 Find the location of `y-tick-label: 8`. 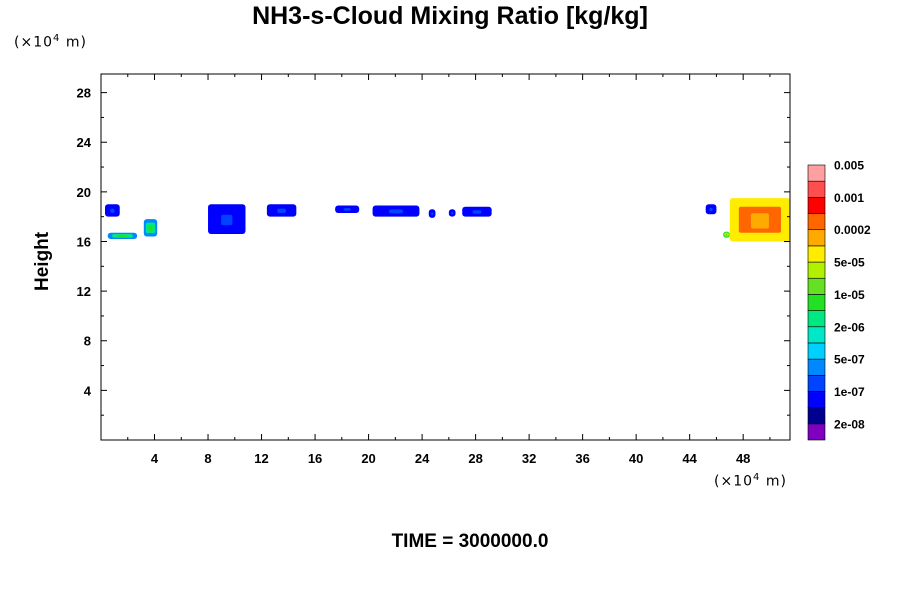

y-tick-label: 8 is located at coordinates (87, 341).